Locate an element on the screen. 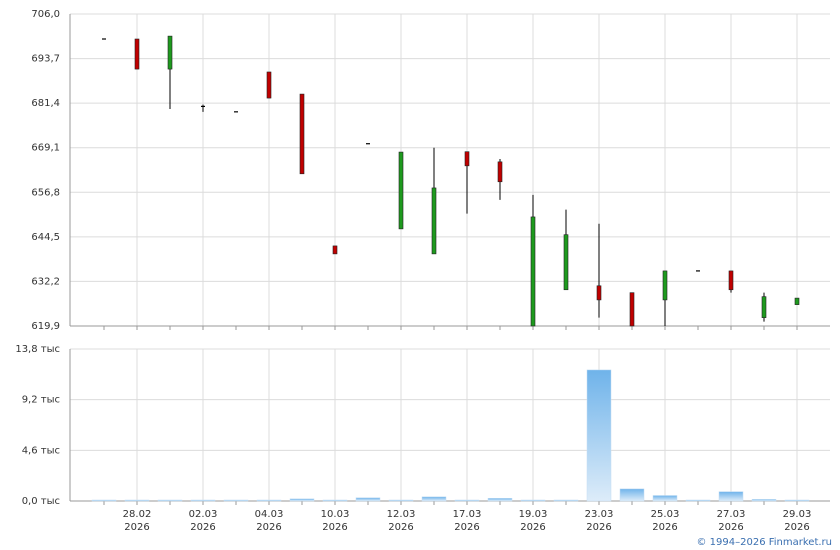 This screenshot has width=840, height=550. y-tick-label: 693,7 is located at coordinates (45, 59).